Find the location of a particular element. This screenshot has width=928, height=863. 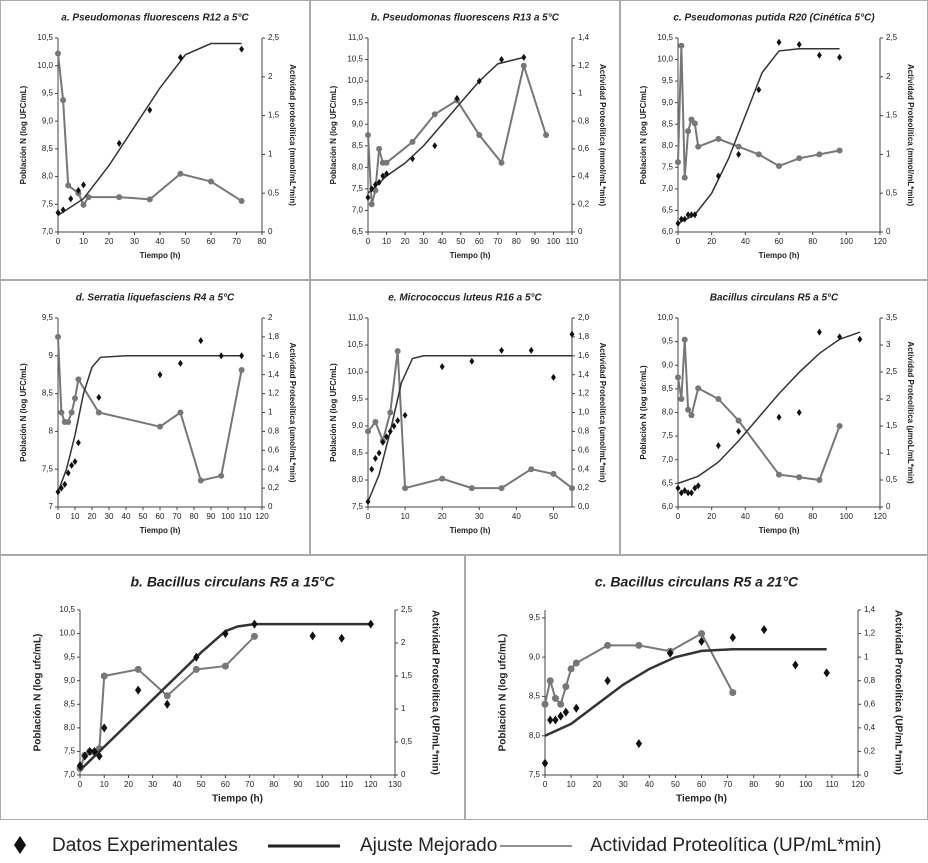

panel-title: d. Serratia liquefasciens R4 a 5°C is located at coordinates (155, 298).